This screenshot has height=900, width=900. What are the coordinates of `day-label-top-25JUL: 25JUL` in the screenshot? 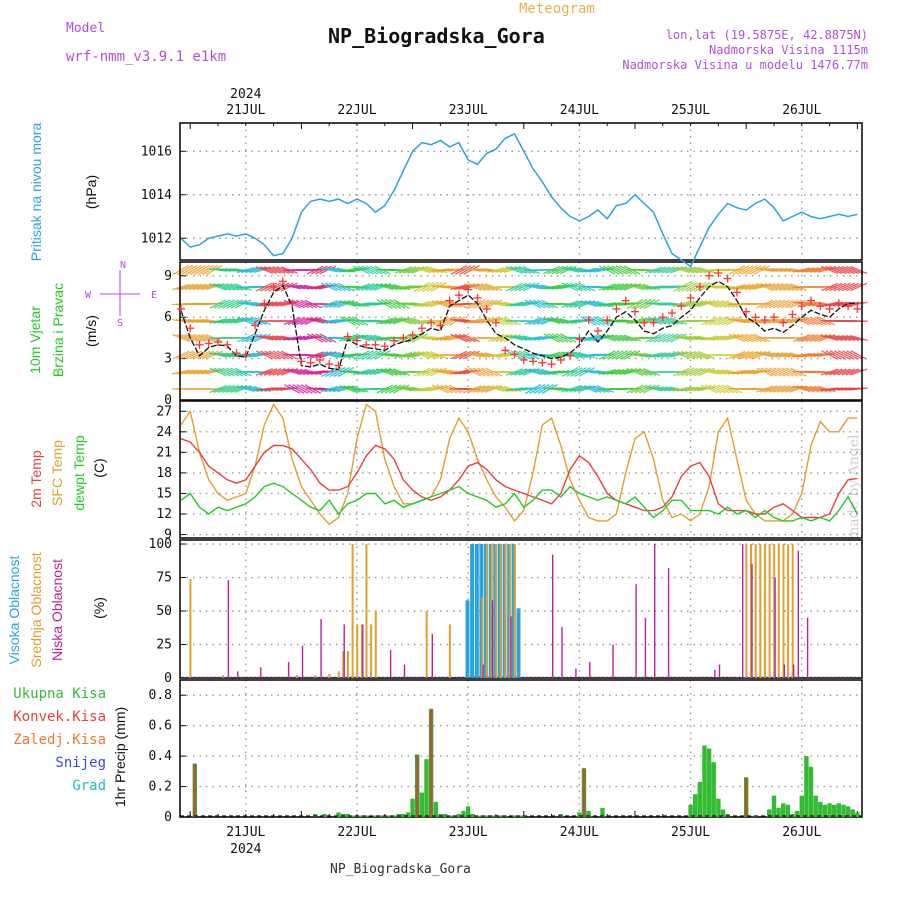 It's located at (690, 110).